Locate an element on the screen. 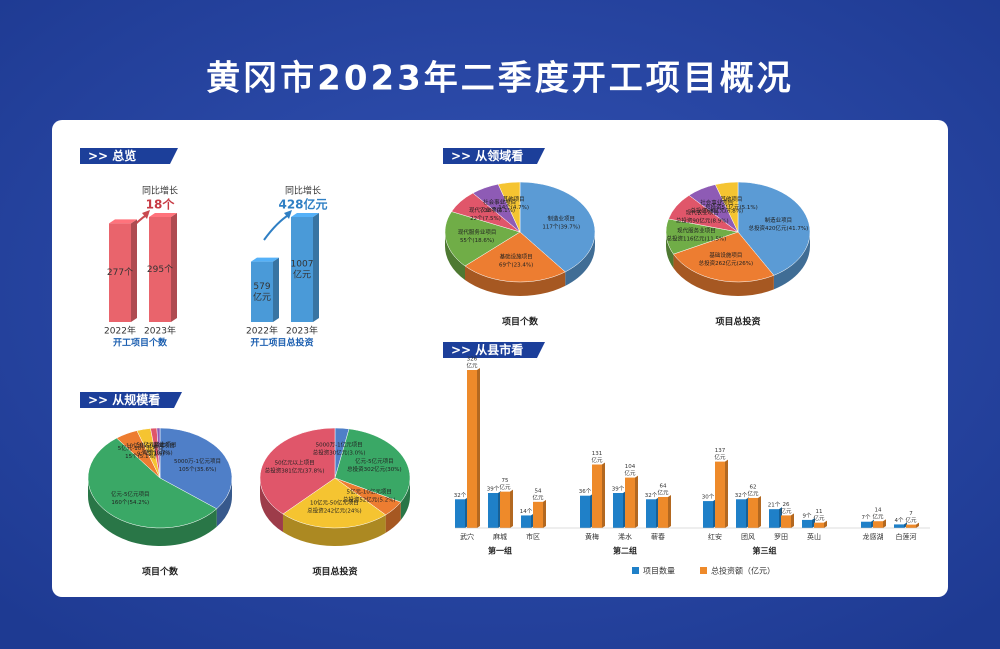  section-title: >> 总览 is located at coordinates (112, 155).